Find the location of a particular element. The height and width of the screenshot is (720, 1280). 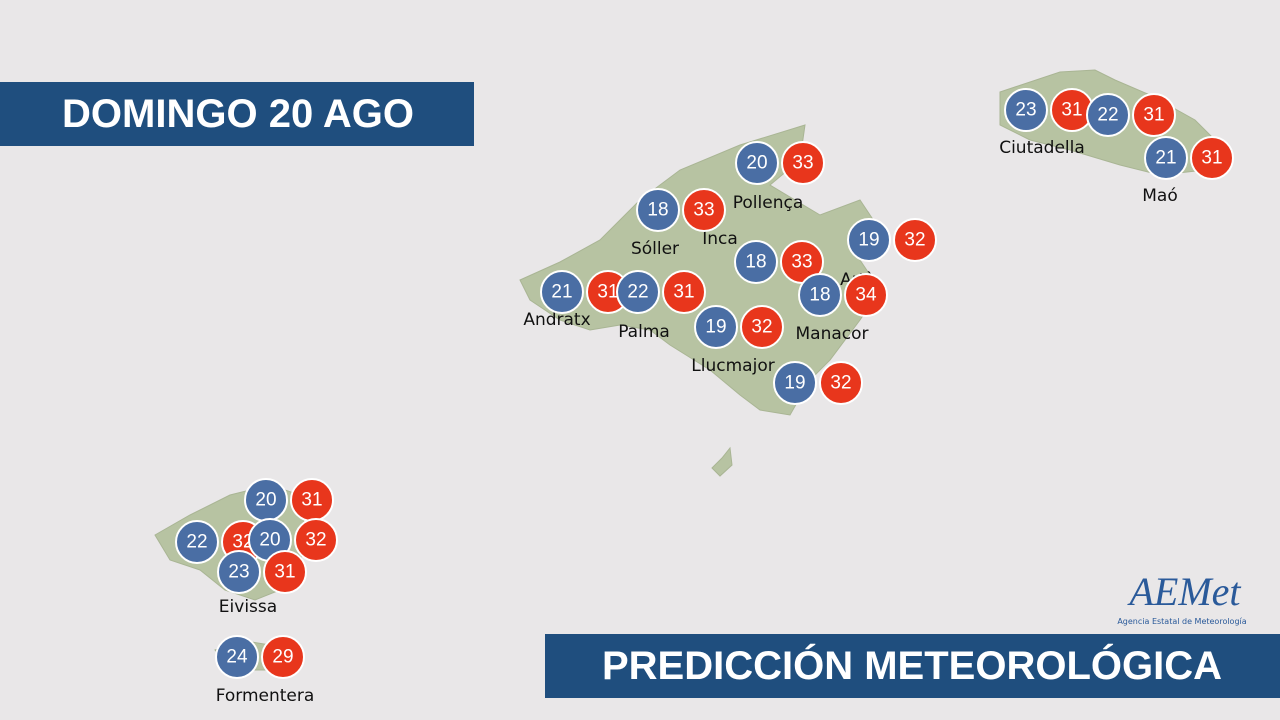

footer-title: PREDICCIÓN METEOROLÓGICA is located at coordinates (912, 665).